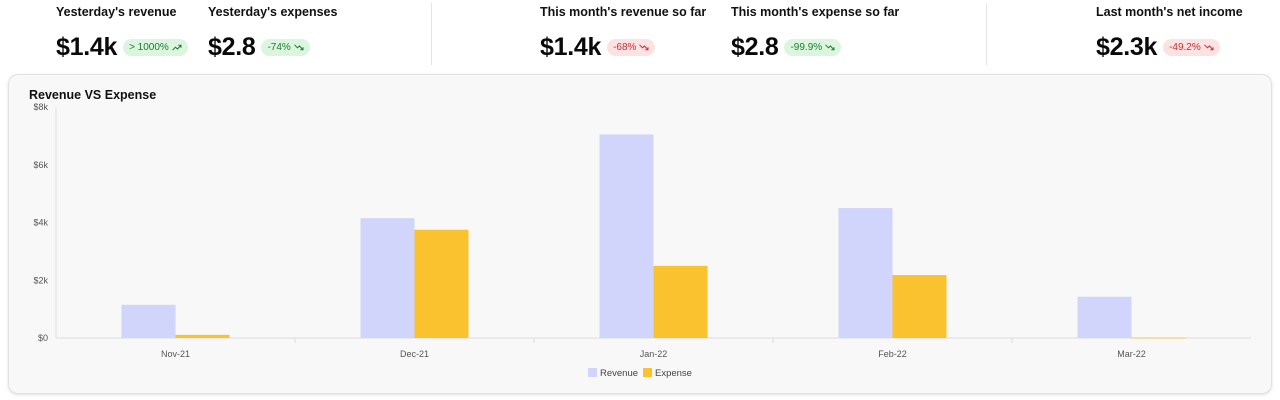  I want to click on trend-badge: > 1000%, so click(155, 47).